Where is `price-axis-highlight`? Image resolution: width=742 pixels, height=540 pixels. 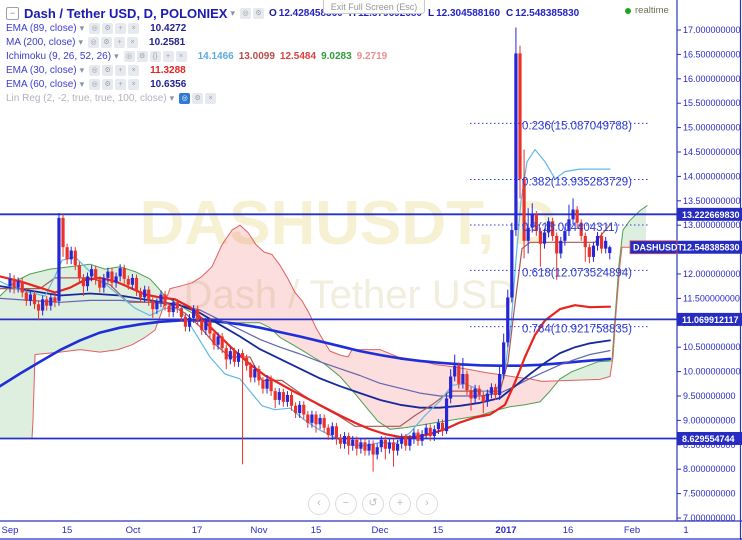 price-axis-highlight is located at coordinates (709, 214).